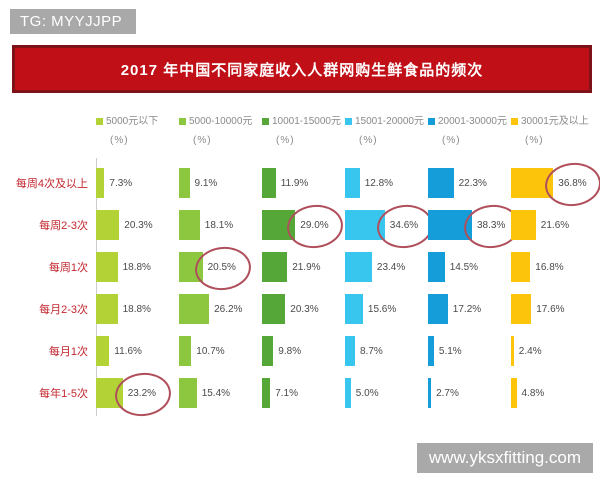 Image resolution: width=600 pixels, height=480 pixels. Describe the element at coordinates (228, 309) in the screenshot. I see `bar-value-label: 26.2%` at that location.